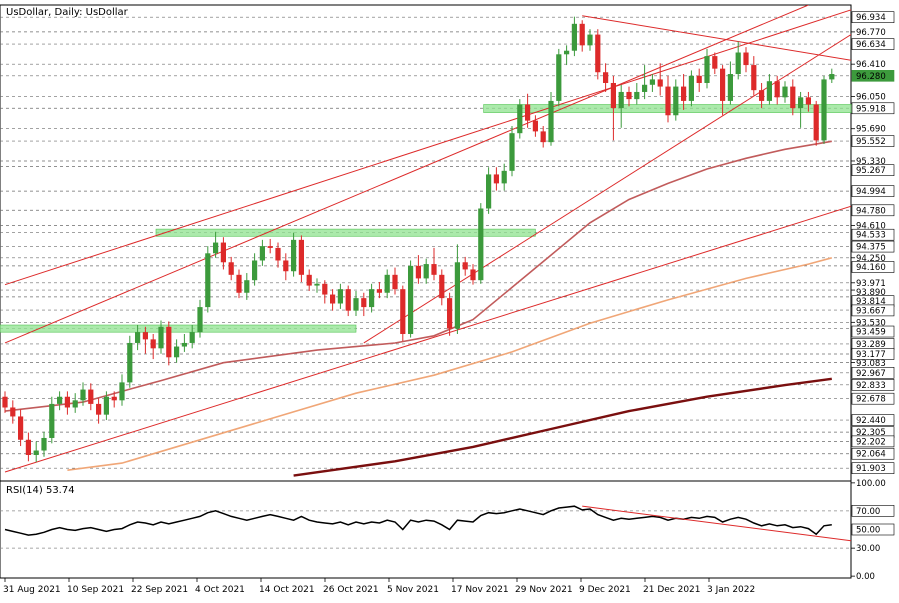 The image size is (899, 603). I want to click on price-axis-label: 93.289, so click(871, 345).